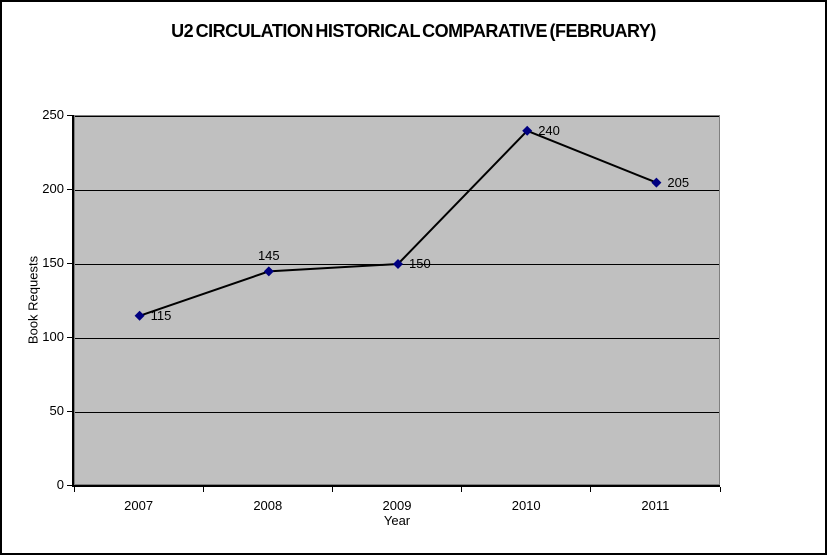 The width and height of the screenshot is (827, 555). I want to click on x-tick-label-2011: 2011, so click(655, 505).